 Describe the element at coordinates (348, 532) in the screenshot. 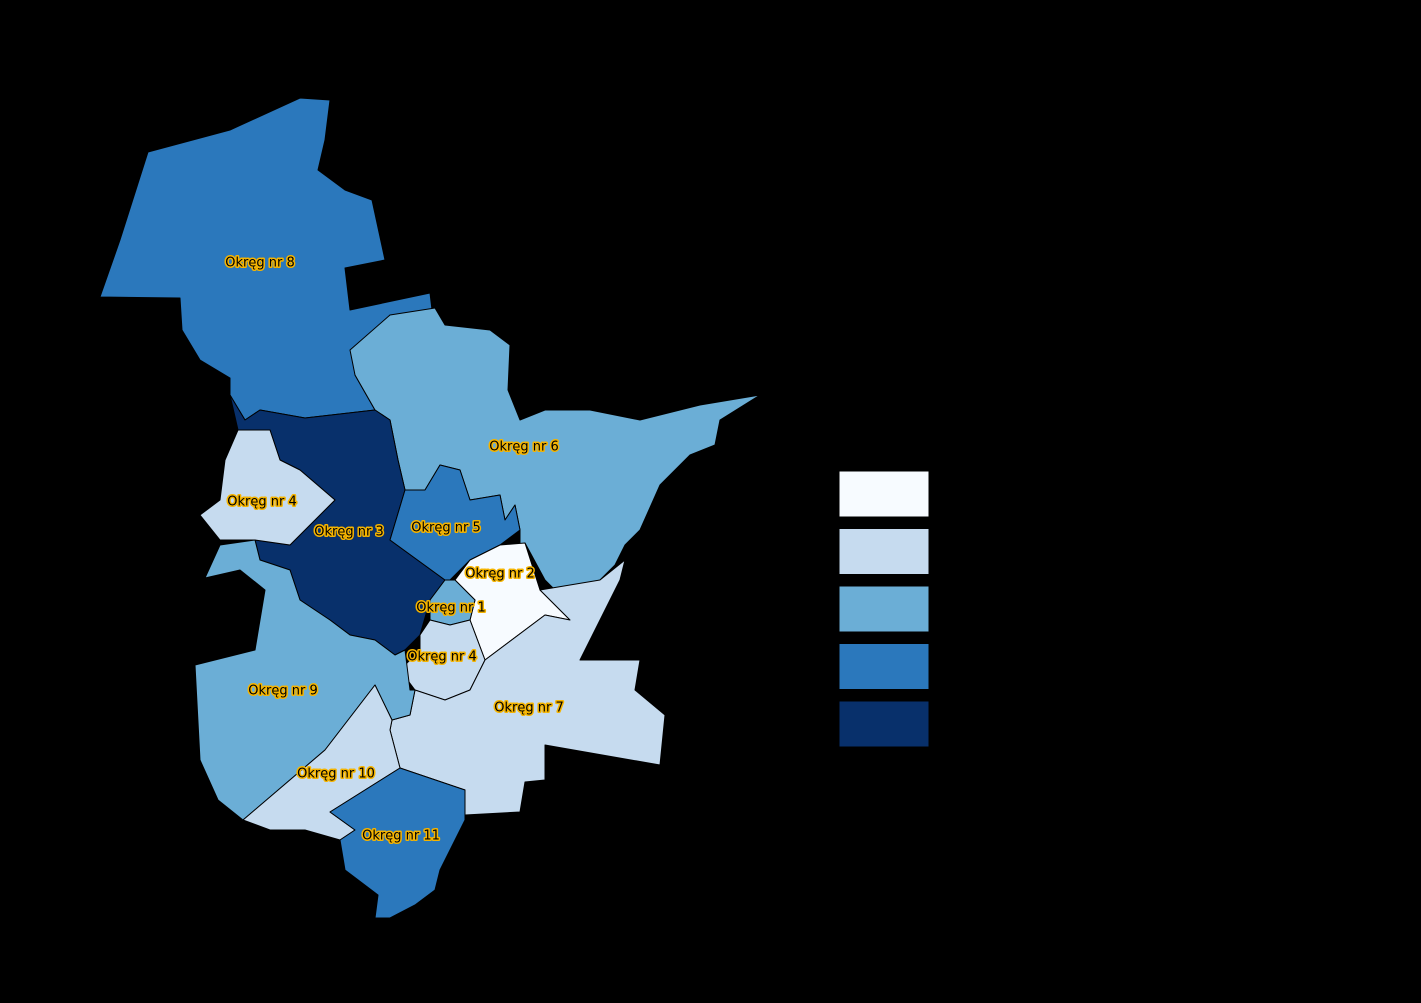

I see `region-label: Okręg nr 3` at that location.